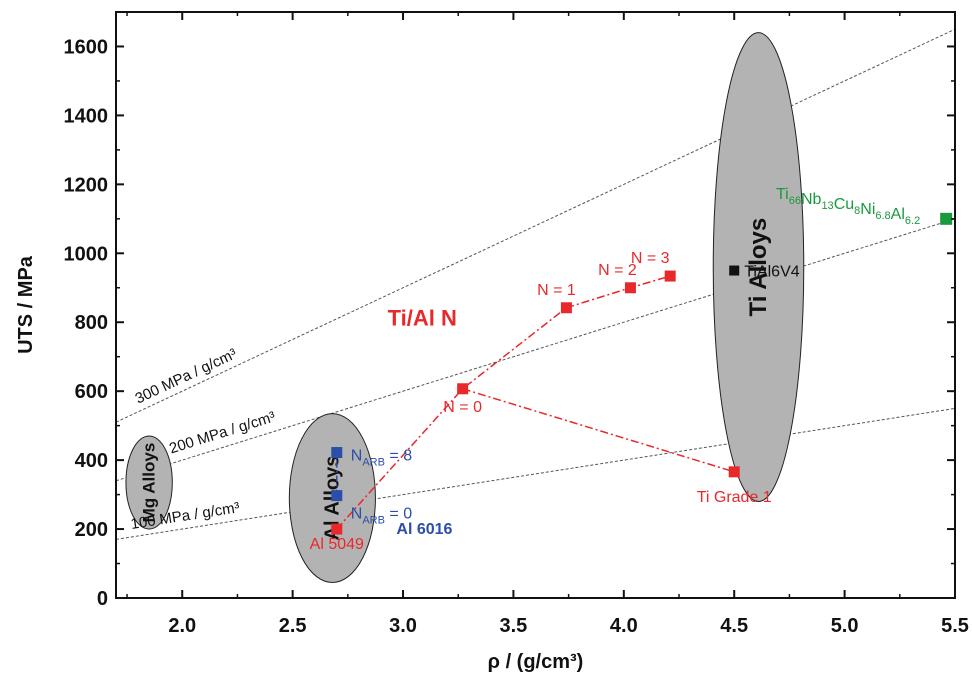 The height and width of the screenshot is (675, 972). What do you see at coordinates (86, 185) in the screenshot?
I see `y-tick-label-6: 1200` at bounding box center [86, 185].